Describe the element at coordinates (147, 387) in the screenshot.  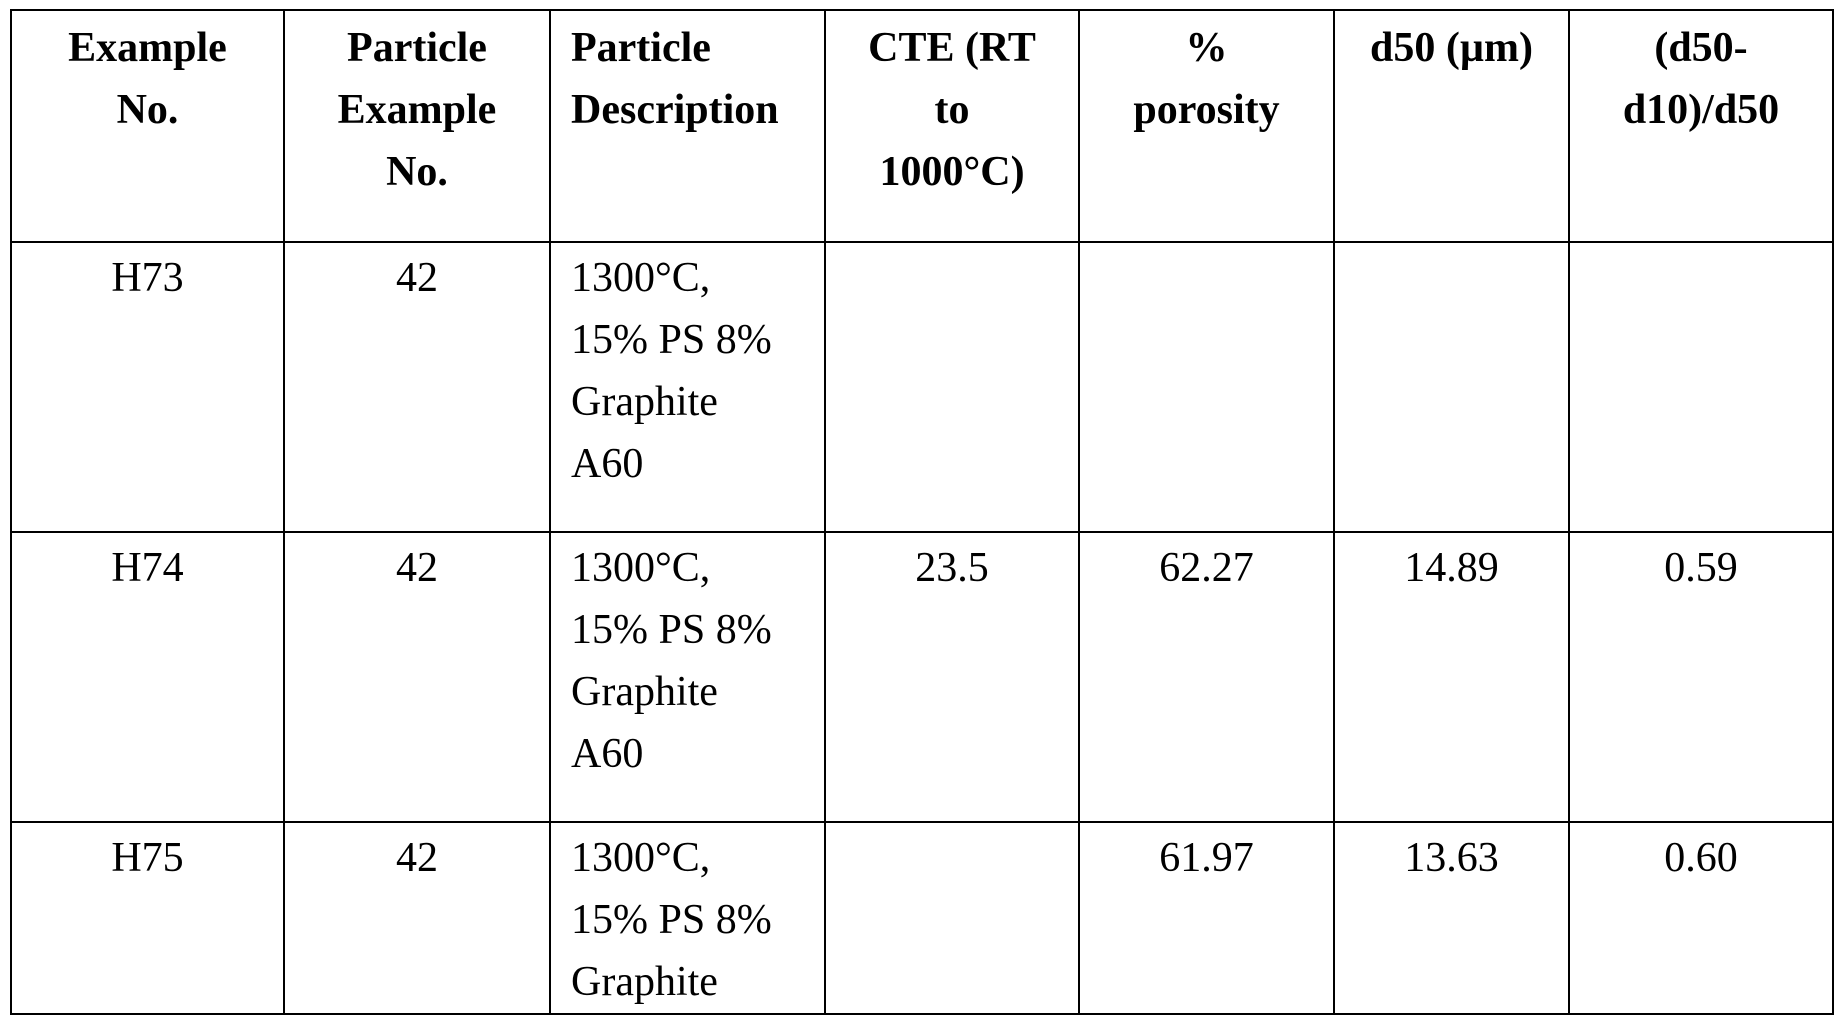
I see `cell-example-no: H73` at that location.